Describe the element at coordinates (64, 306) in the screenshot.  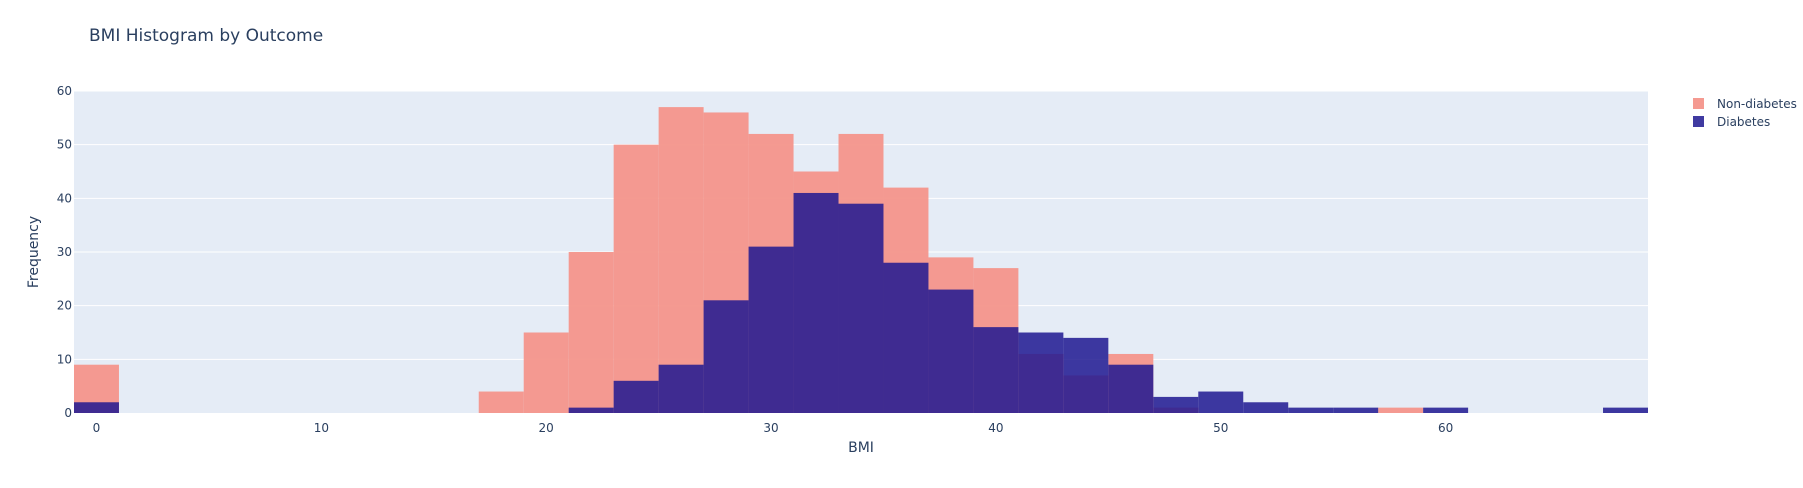
I see `y-tick-label: 20` at that location.